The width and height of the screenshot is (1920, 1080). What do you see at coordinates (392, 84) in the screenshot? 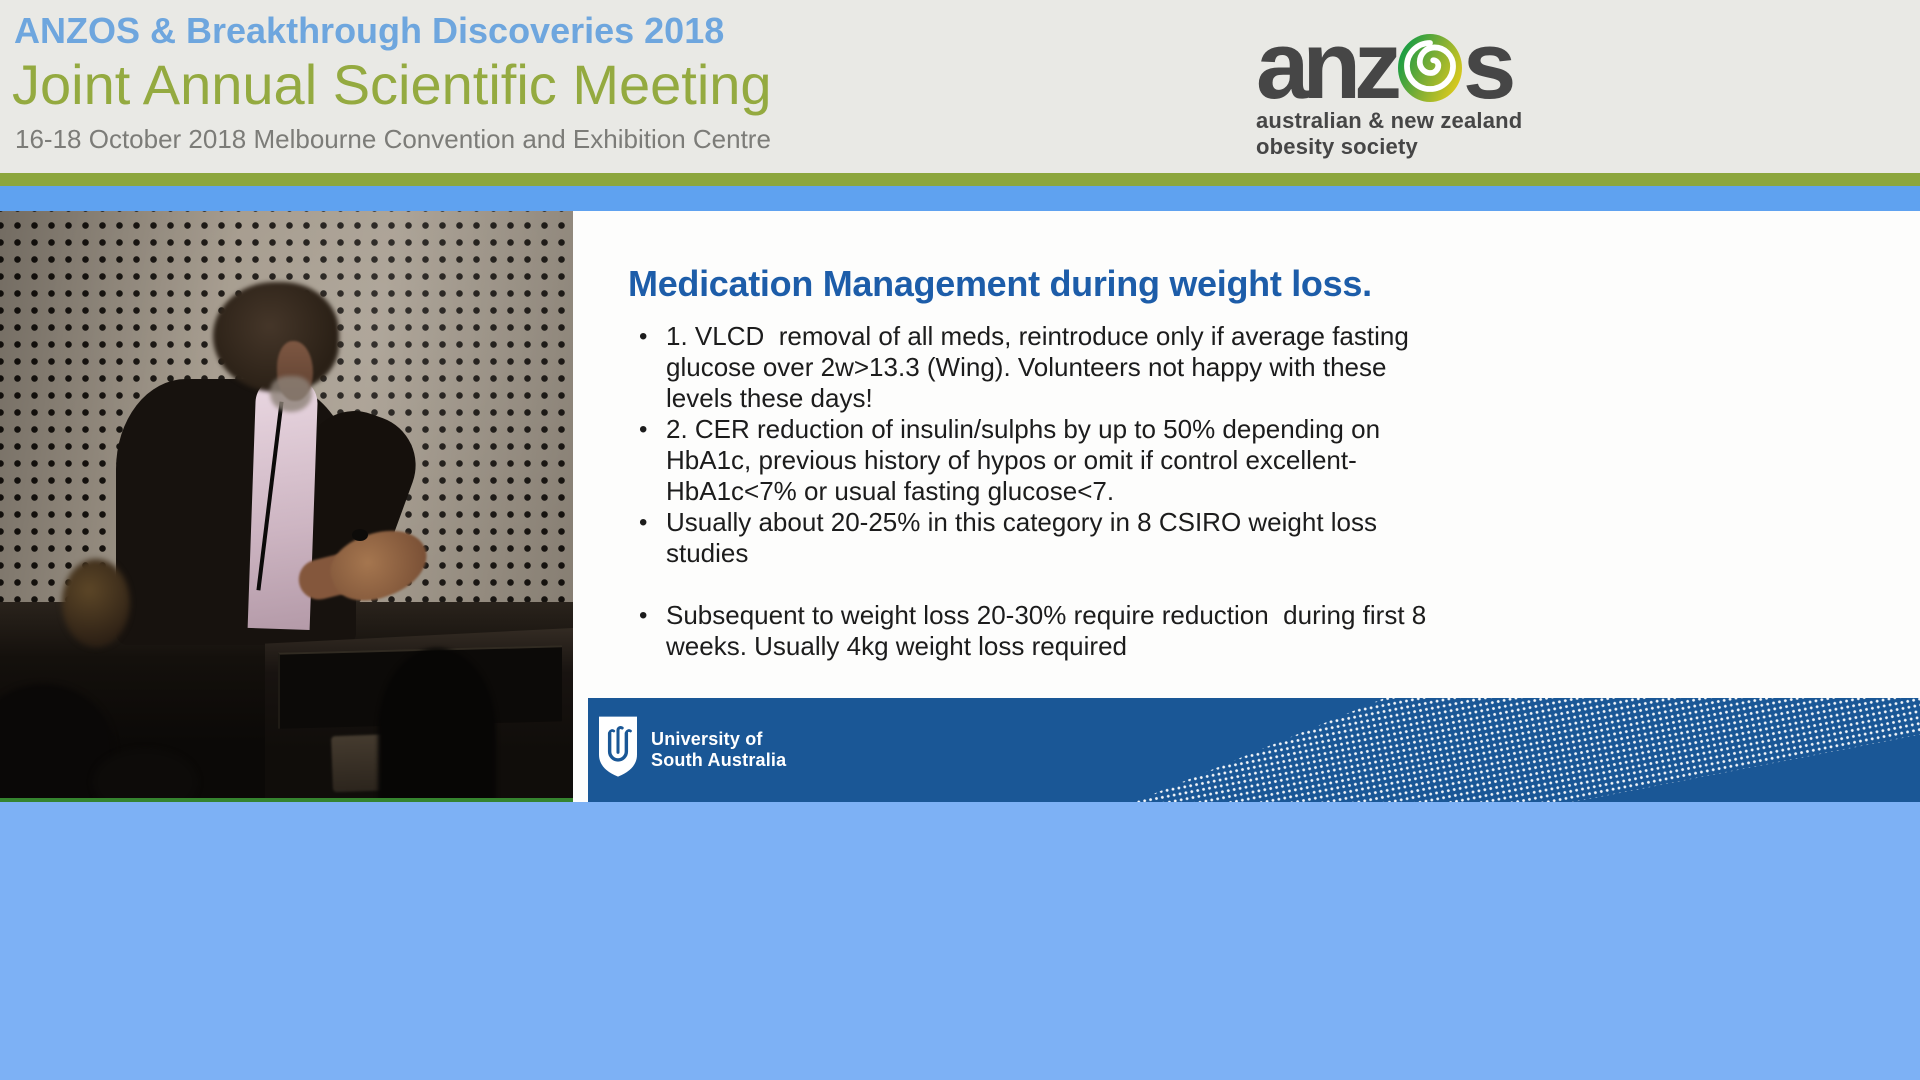
I see `meeting-title: Joint Annual Scientific Meeting` at bounding box center [392, 84].